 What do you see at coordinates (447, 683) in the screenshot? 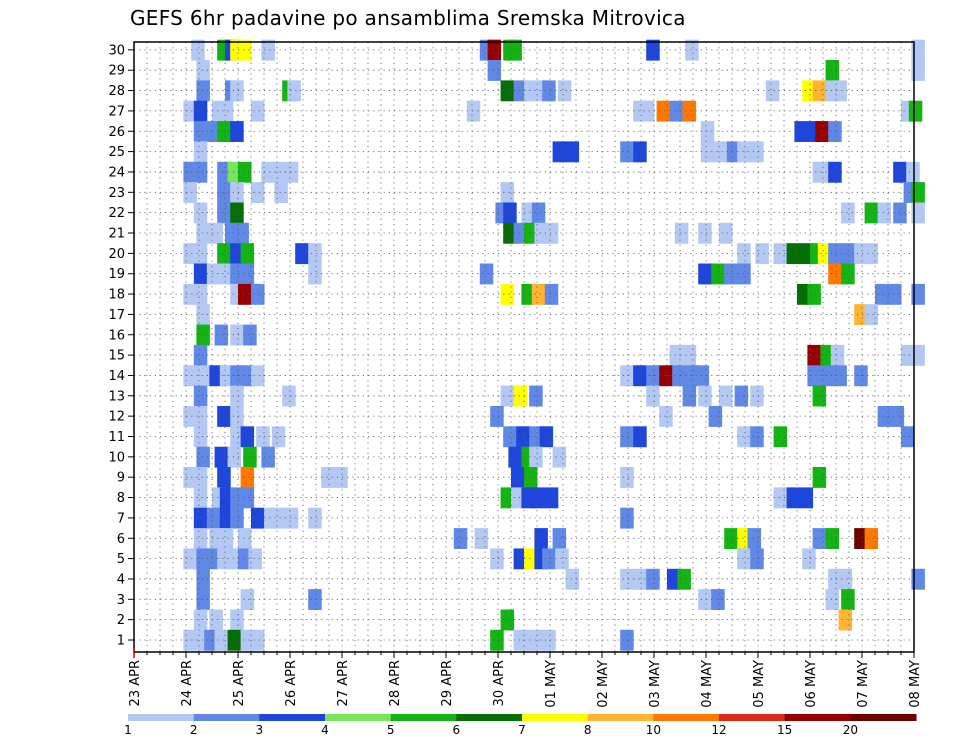
I see `x-tick-label: 29 APR` at bounding box center [447, 683].